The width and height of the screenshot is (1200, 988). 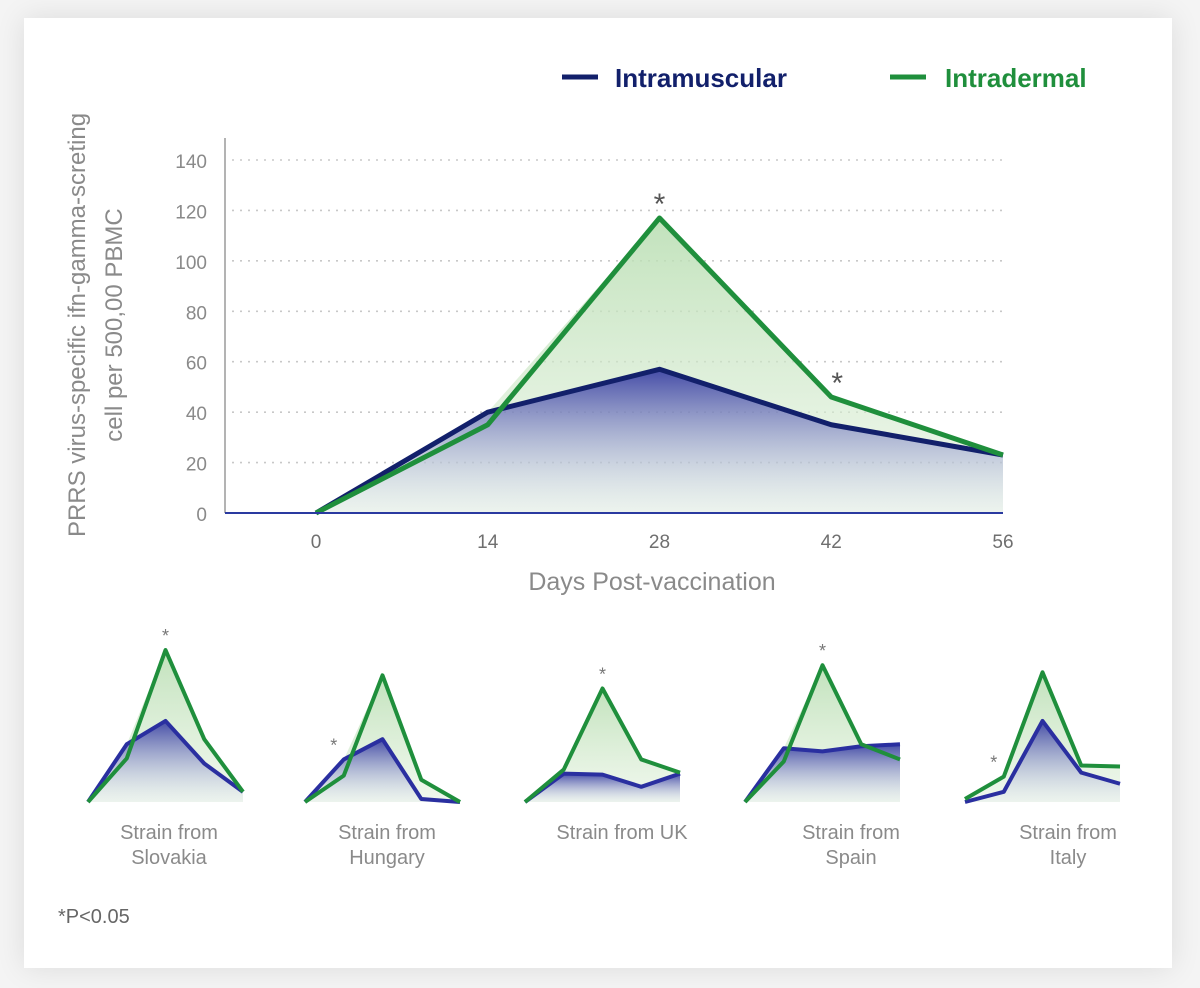 I want to click on y-tick-label: 140, so click(x=191, y=162).